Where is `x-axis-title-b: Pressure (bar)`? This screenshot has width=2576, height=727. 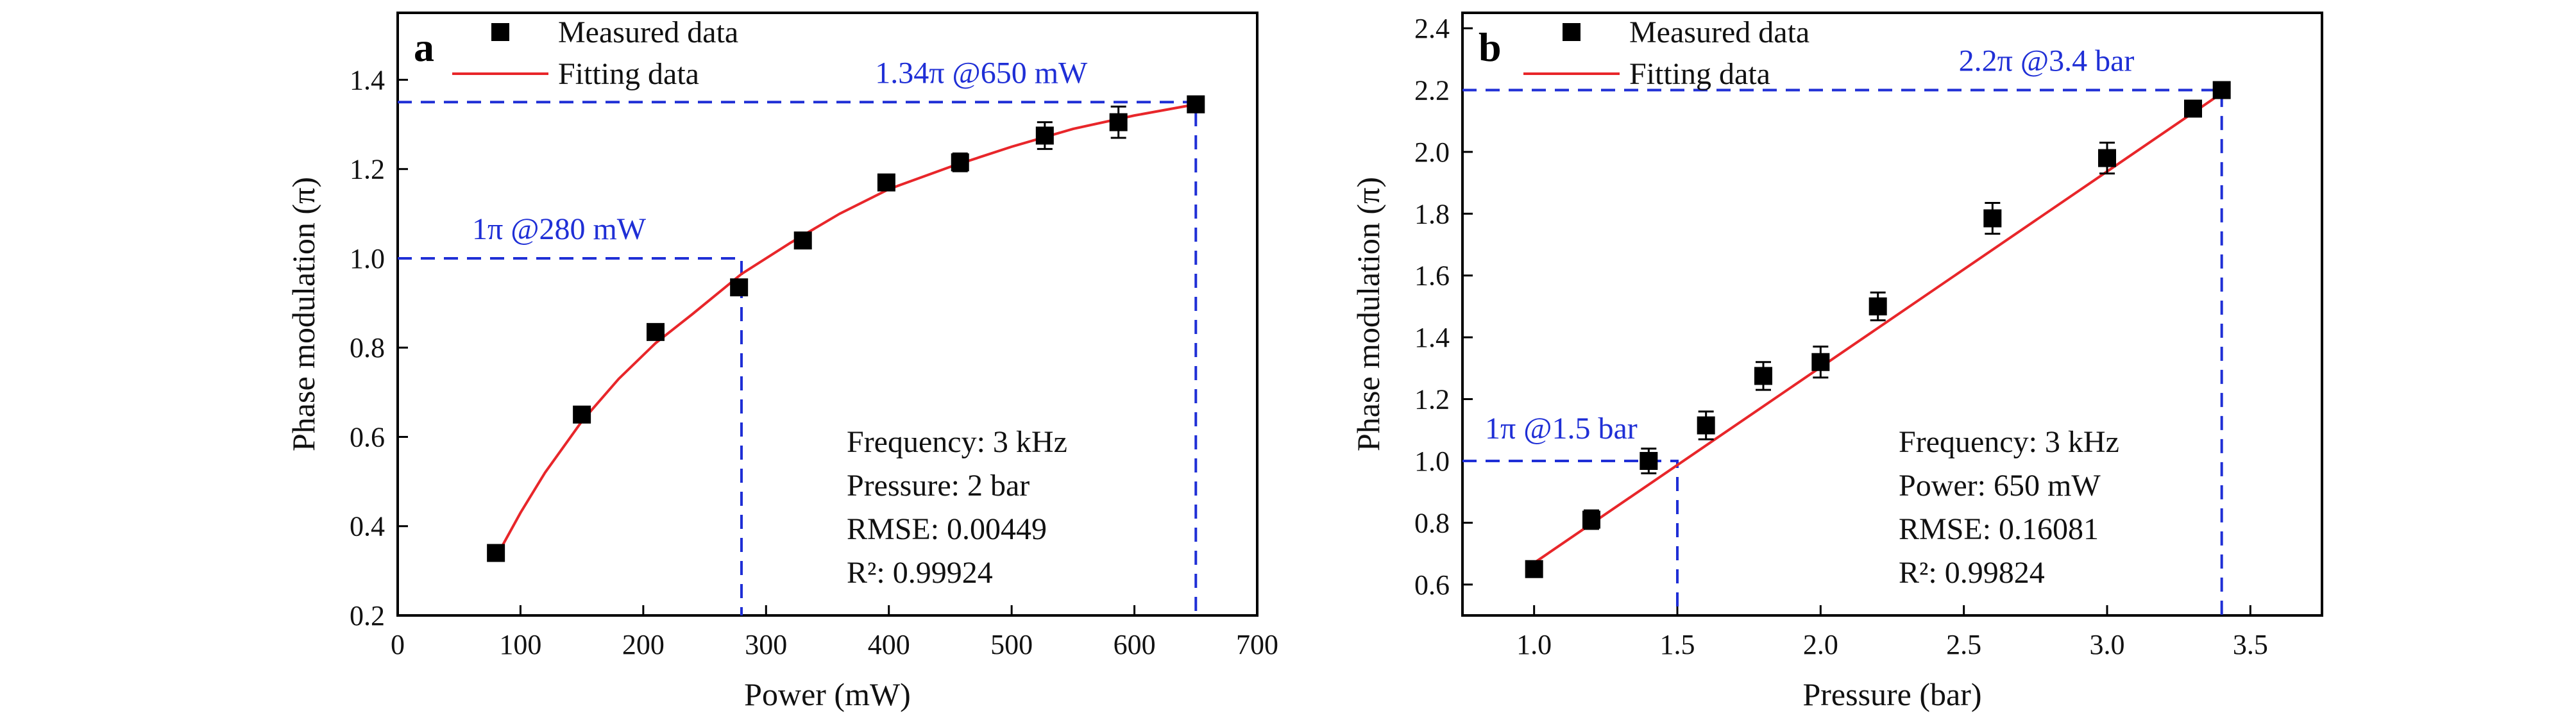 x-axis-title-b: Pressure (bar) is located at coordinates (1891, 694).